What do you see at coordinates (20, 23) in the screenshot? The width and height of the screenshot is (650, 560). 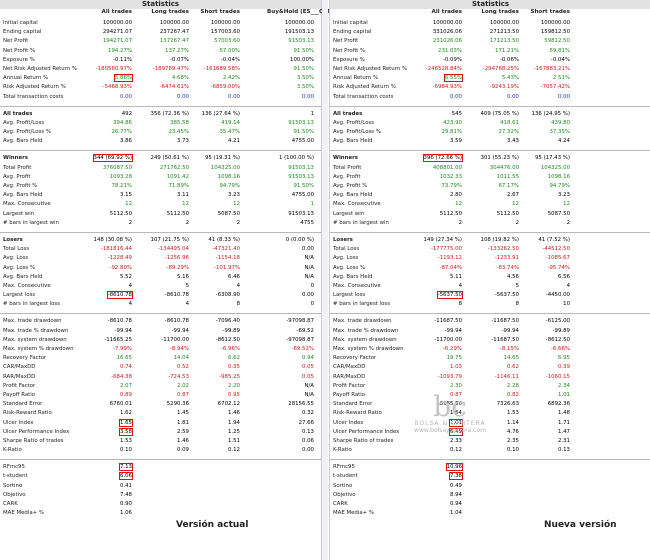 I see `stat-label: Initial capital` at bounding box center [20, 23].